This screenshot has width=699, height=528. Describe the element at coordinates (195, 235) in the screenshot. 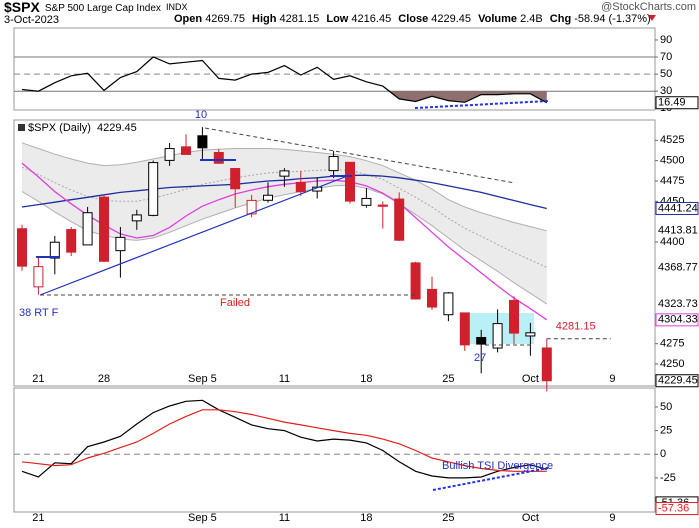

I see `trend-line` at that location.